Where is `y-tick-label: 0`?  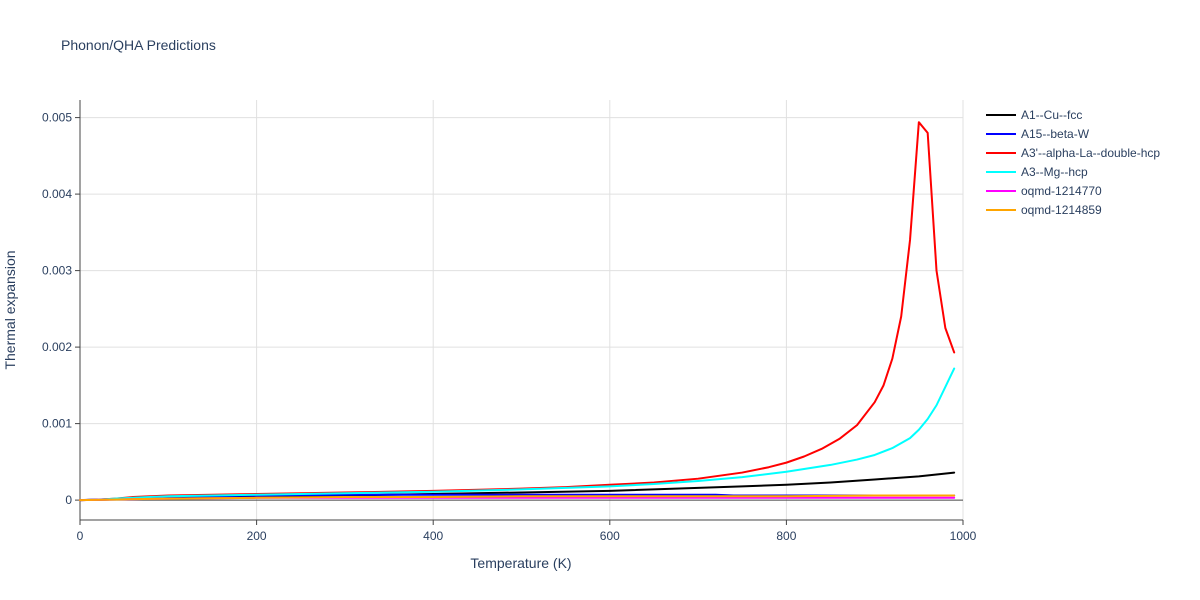 y-tick-label: 0 is located at coordinates (68, 500).